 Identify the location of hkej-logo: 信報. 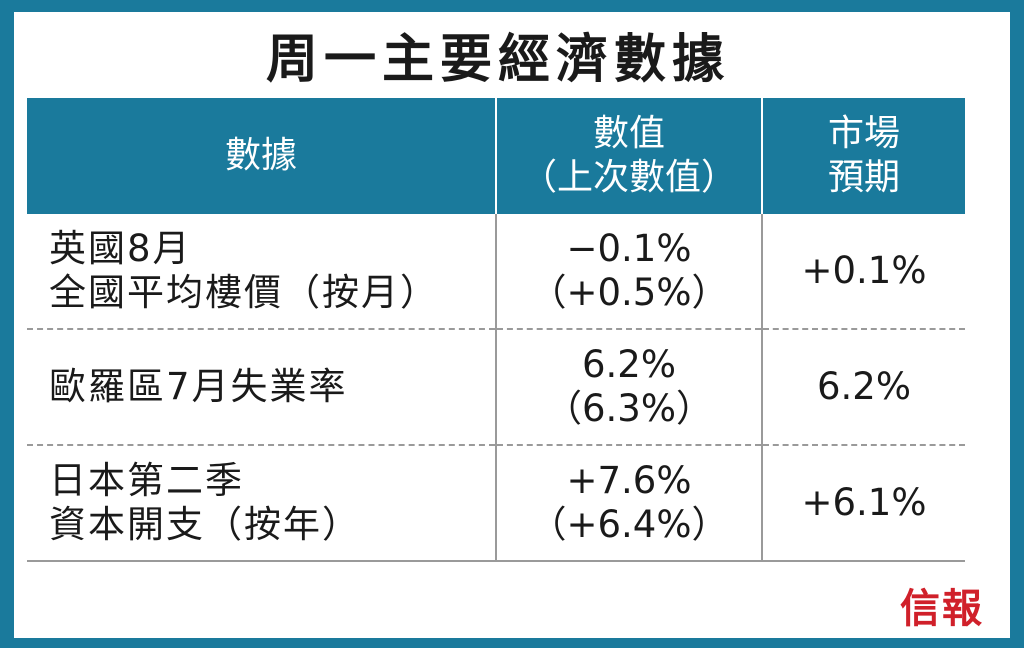
(942, 608).